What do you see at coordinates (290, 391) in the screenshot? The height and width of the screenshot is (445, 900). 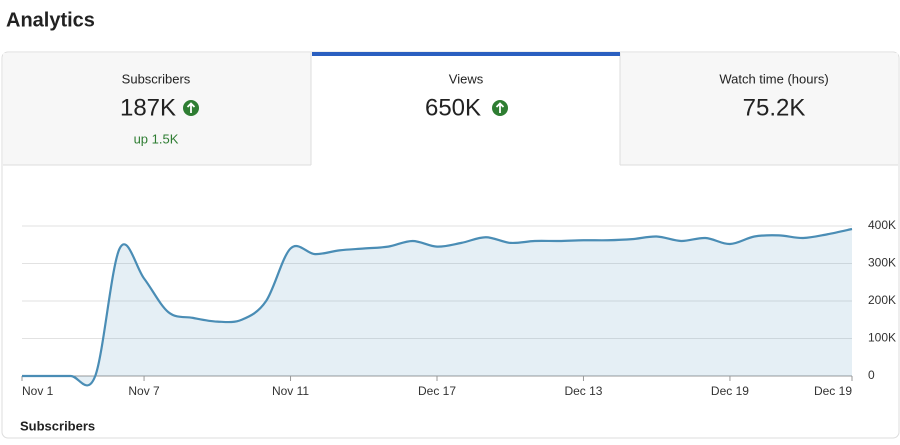 I see `x-tick-label: Nov 11` at bounding box center [290, 391].